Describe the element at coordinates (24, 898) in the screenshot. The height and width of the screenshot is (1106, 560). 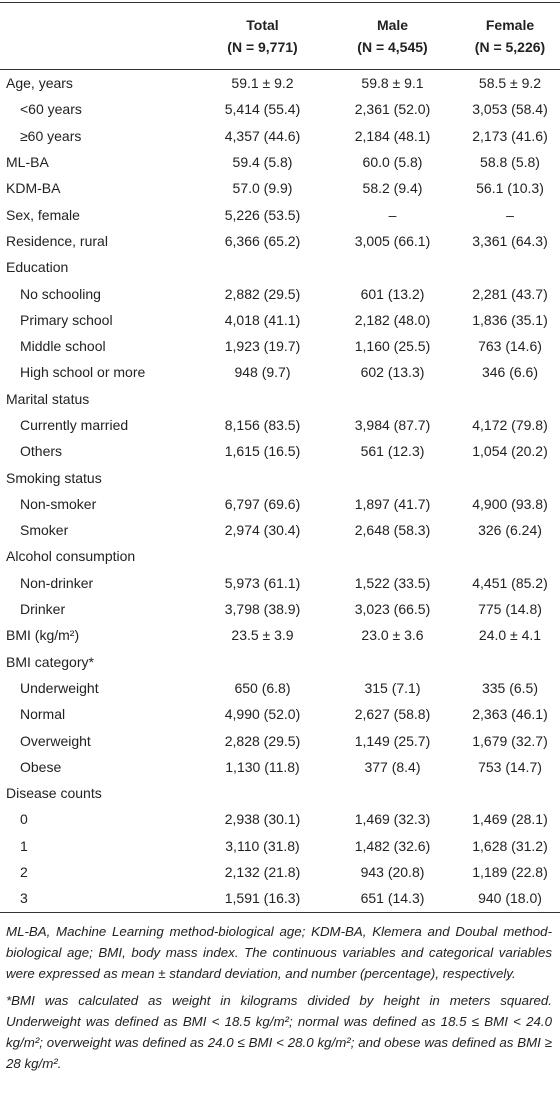
I see `row-label: 3` at that location.